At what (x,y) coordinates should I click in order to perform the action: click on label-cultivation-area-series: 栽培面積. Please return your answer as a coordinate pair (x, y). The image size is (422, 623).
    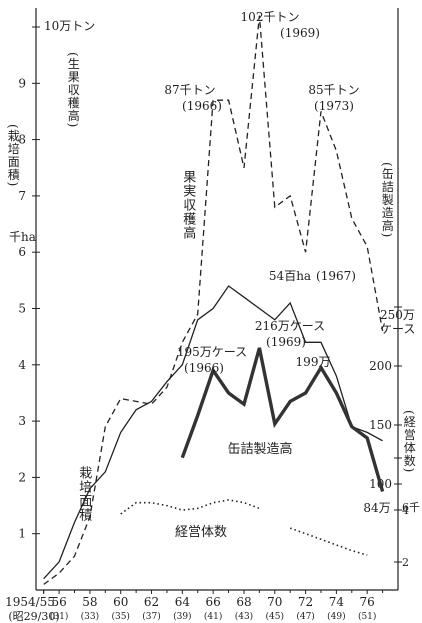
    Looking at the image, I should click on (84, 494).